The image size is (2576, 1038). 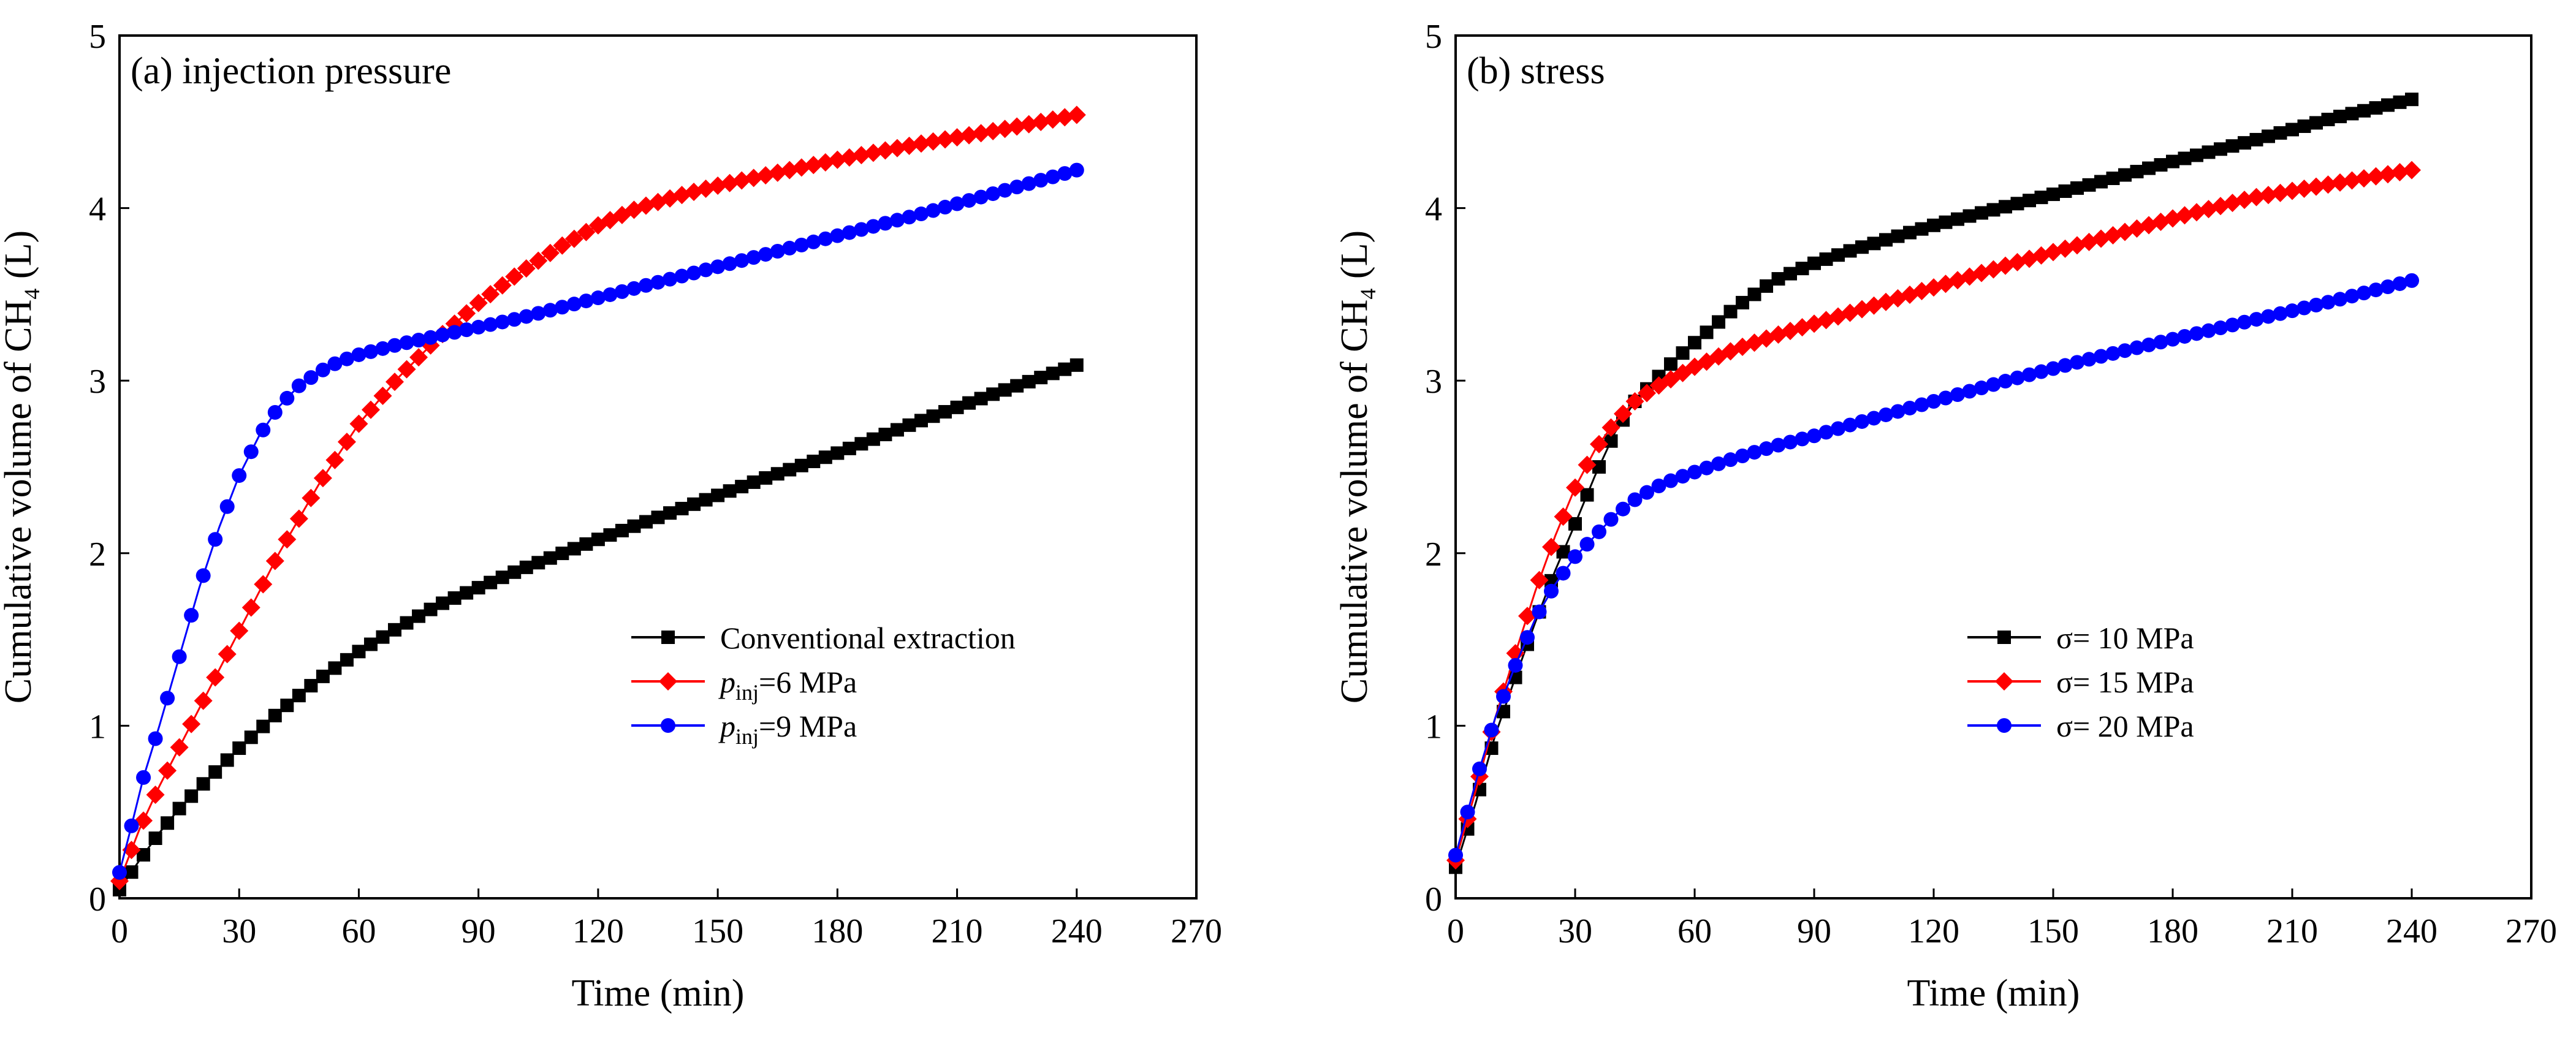 I want to click on x-tick-label: 180, so click(x=837, y=931).